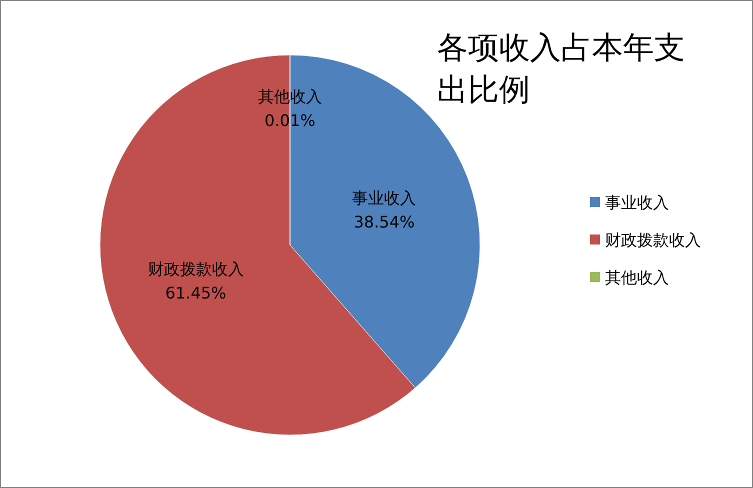 Image resolution: width=753 pixels, height=488 pixels. What do you see at coordinates (195, 293) in the screenshot?
I see `data-label: 61.45%` at bounding box center [195, 293].